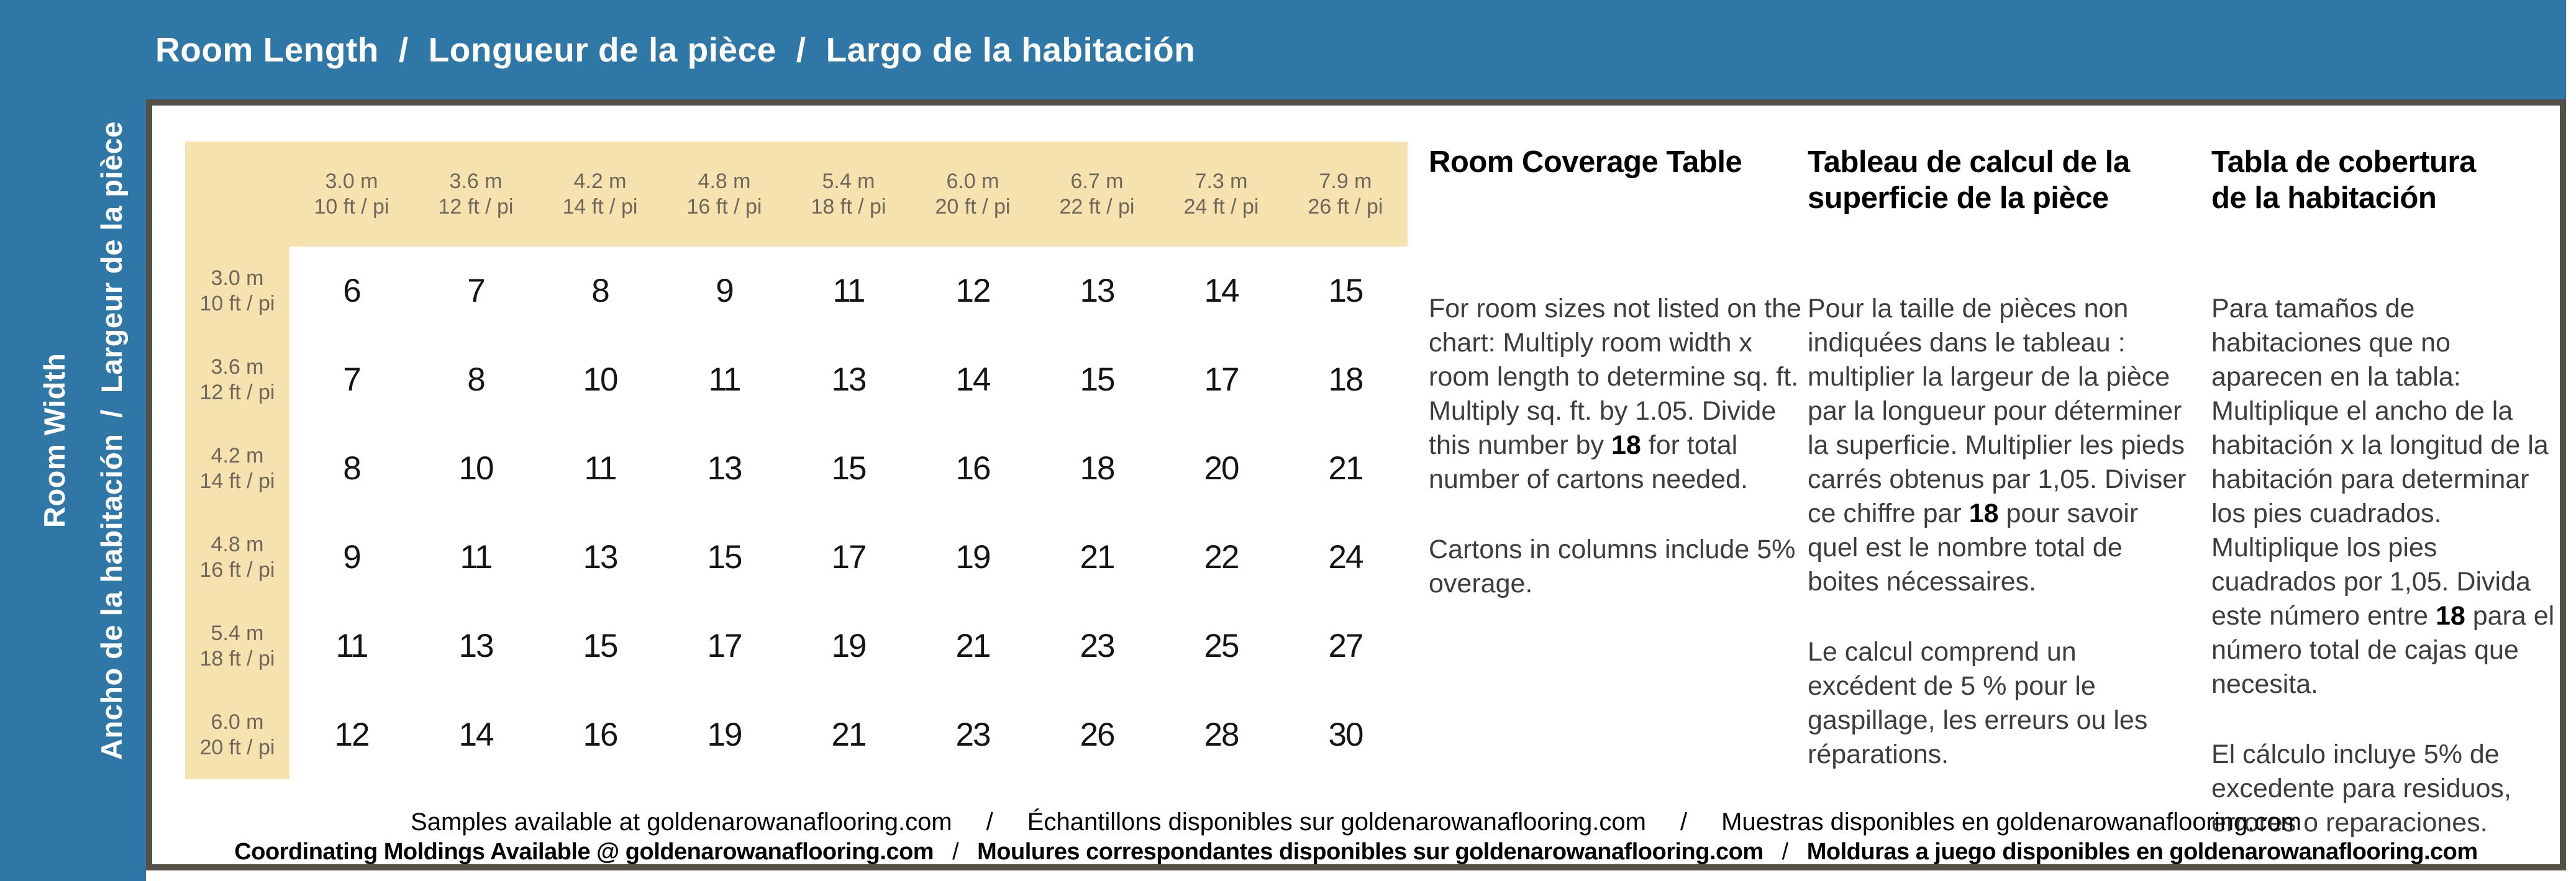  What do you see at coordinates (1345, 194) in the screenshot?
I see `column-header-cell: 7.9 m 26 ft / pi` at bounding box center [1345, 194].